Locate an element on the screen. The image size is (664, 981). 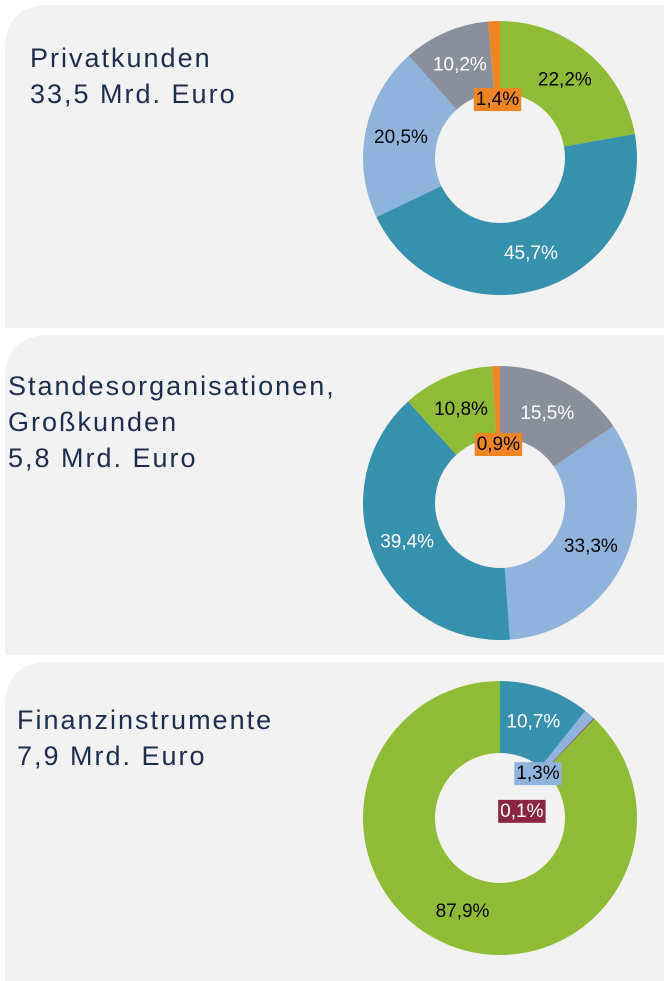
data-label: 39,4% is located at coordinates (407, 542).